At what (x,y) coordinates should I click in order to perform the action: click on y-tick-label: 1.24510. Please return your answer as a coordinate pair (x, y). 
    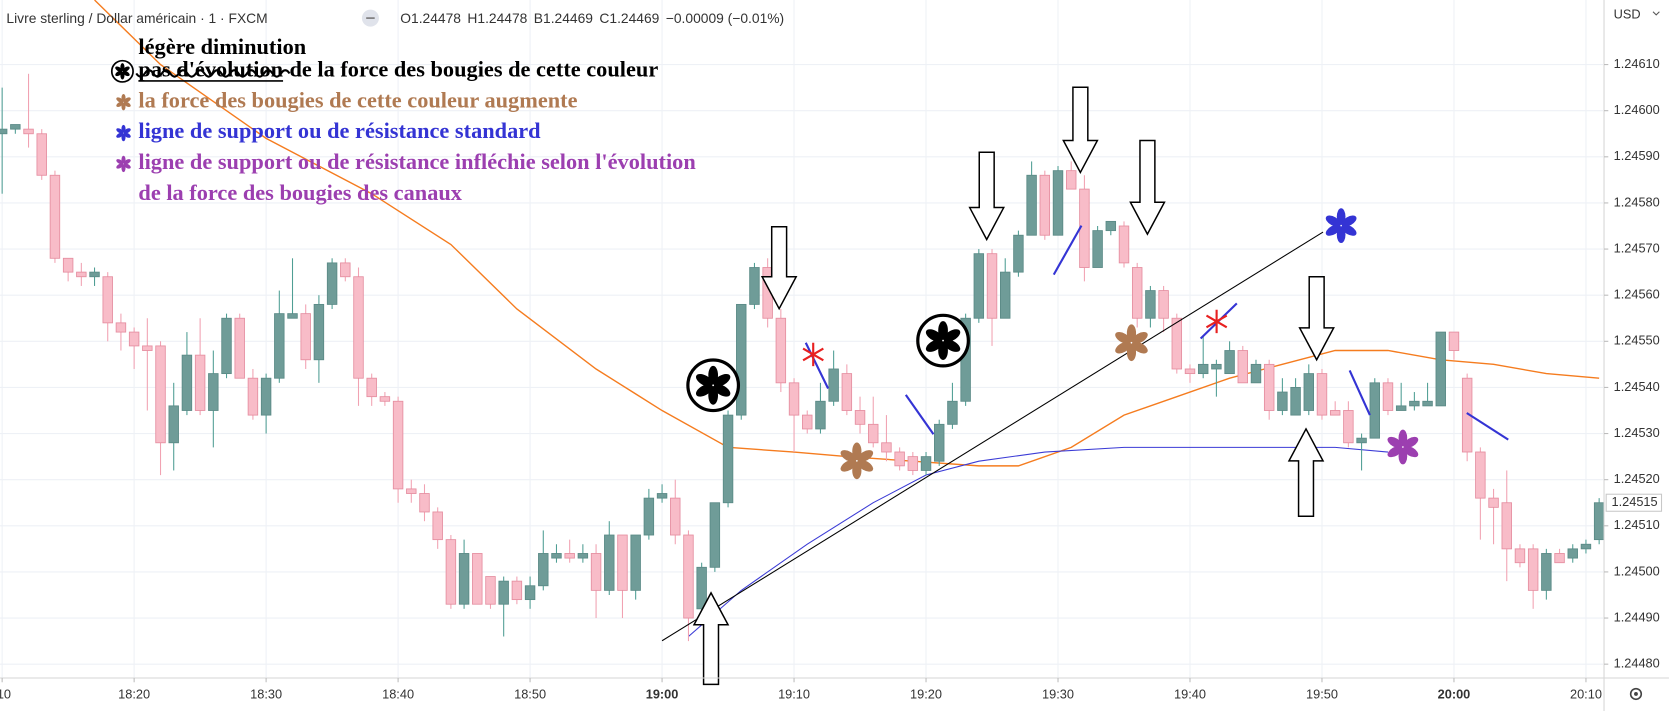
    Looking at the image, I should click on (1637, 524).